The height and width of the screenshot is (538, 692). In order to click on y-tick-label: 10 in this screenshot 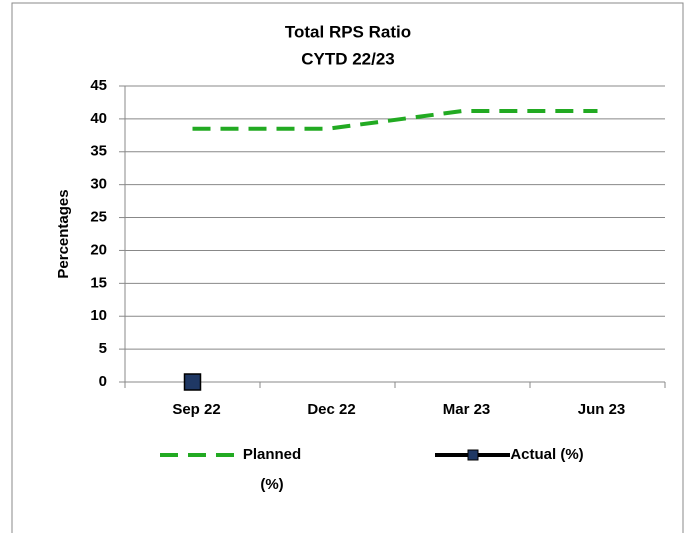, I will do `click(98, 315)`.